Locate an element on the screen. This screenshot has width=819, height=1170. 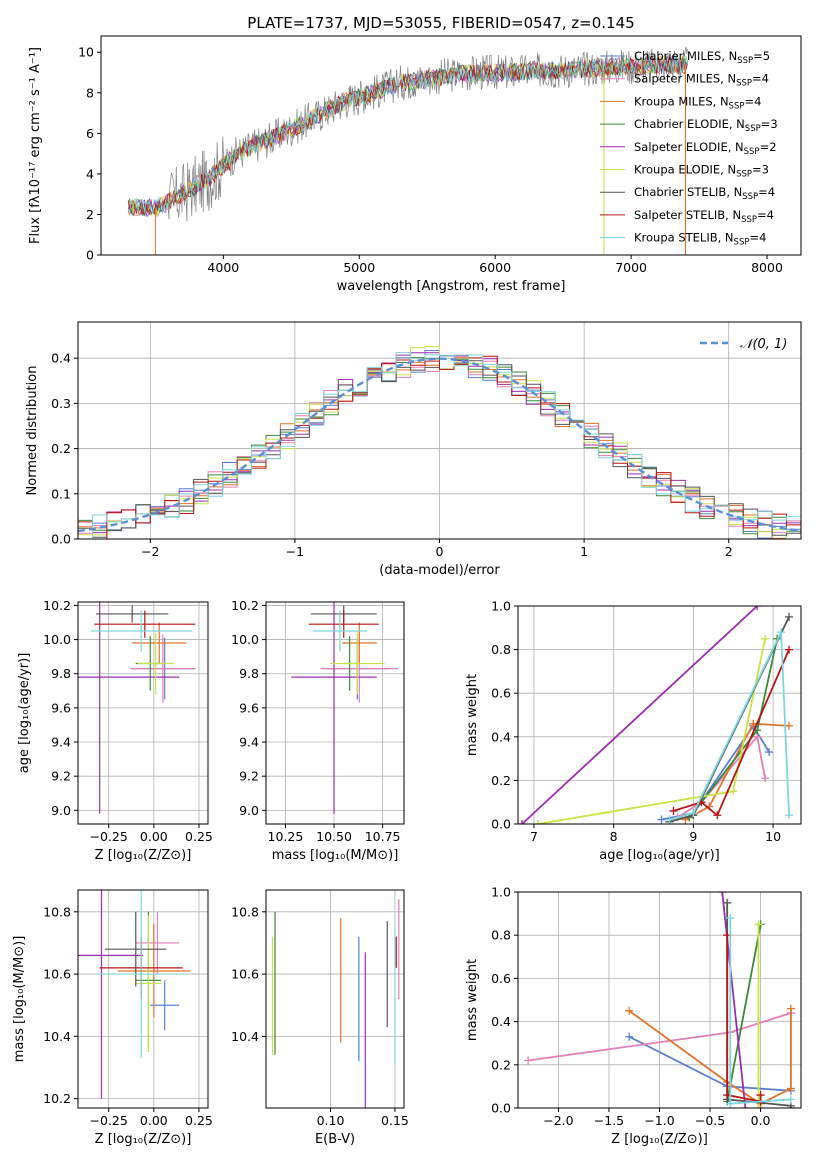
y-tick-label: 10.0 is located at coordinates (245, 639).